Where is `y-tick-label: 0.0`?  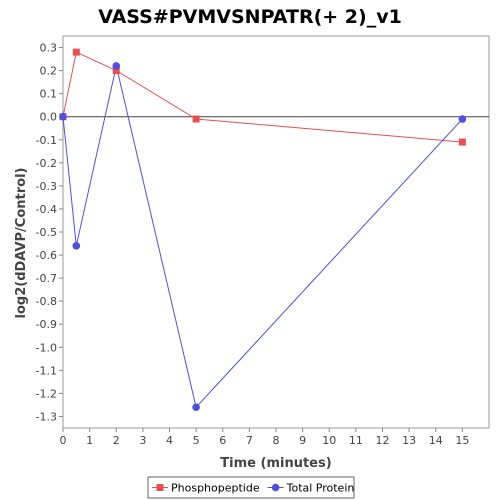
y-tick-label: 0.0 is located at coordinates (49, 117).